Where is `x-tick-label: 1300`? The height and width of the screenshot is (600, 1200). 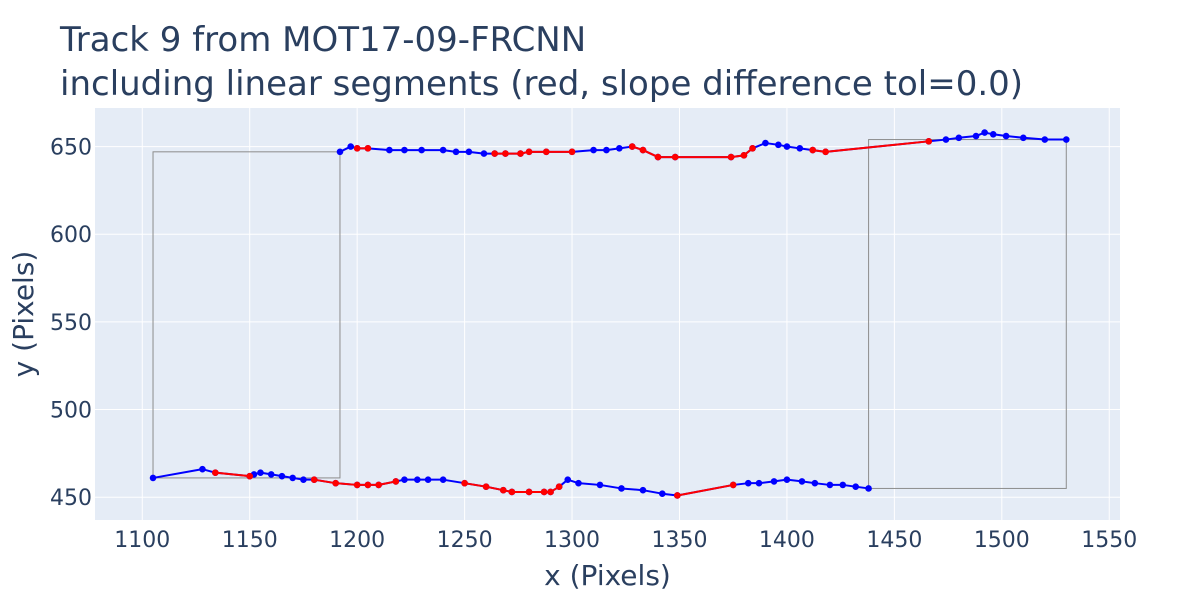 x-tick-label: 1300 is located at coordinates (572, 540).